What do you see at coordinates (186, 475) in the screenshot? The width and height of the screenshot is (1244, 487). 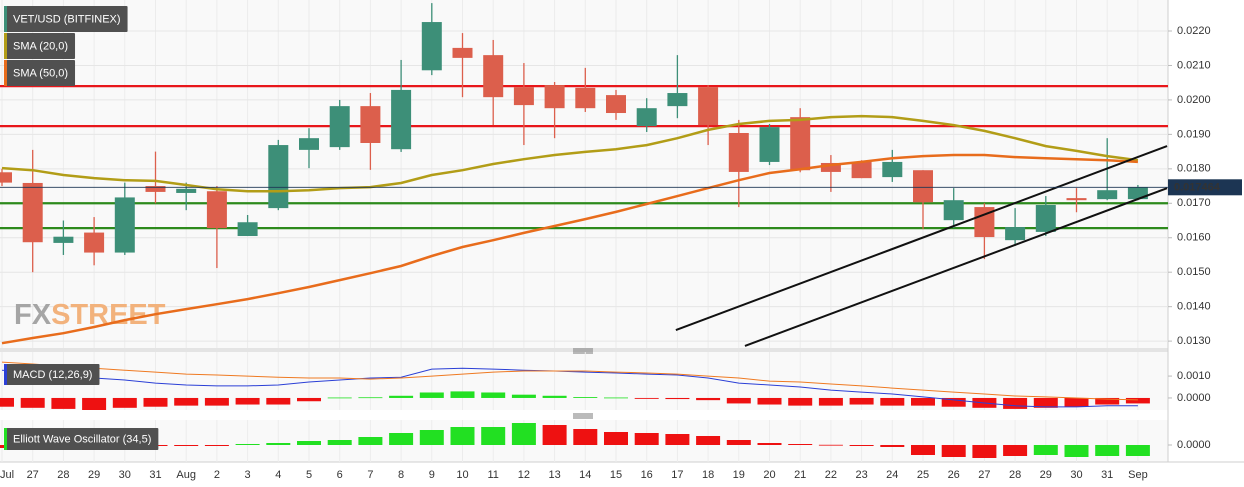 I see `x-tick-label: Aug` at bounding box center [186, 475].